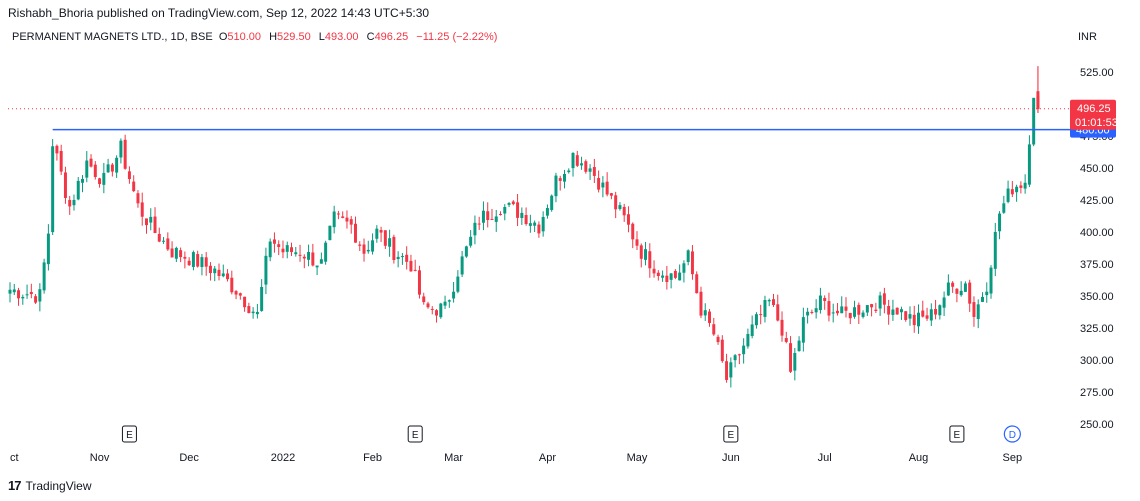 The image size is (1140, 501). Describe the element at coordinates (1012, 434) in the screenshot. I see `dividend-marker` at that location.